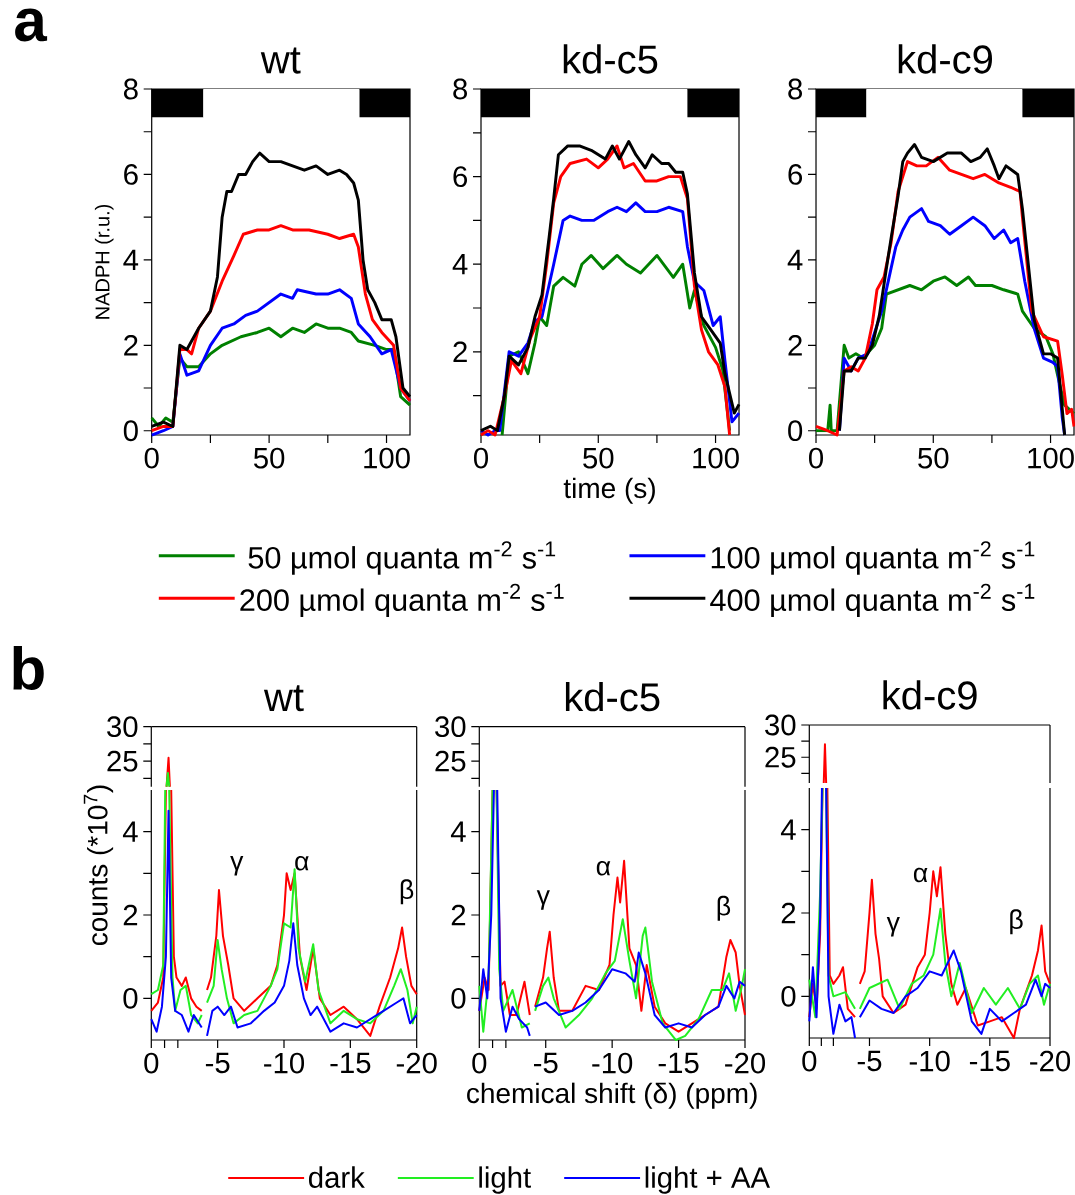 Image resolution: width=1075 pixels, height=1195 pixels. I want to click on legend-label: light + AA, so click(708, 1180).